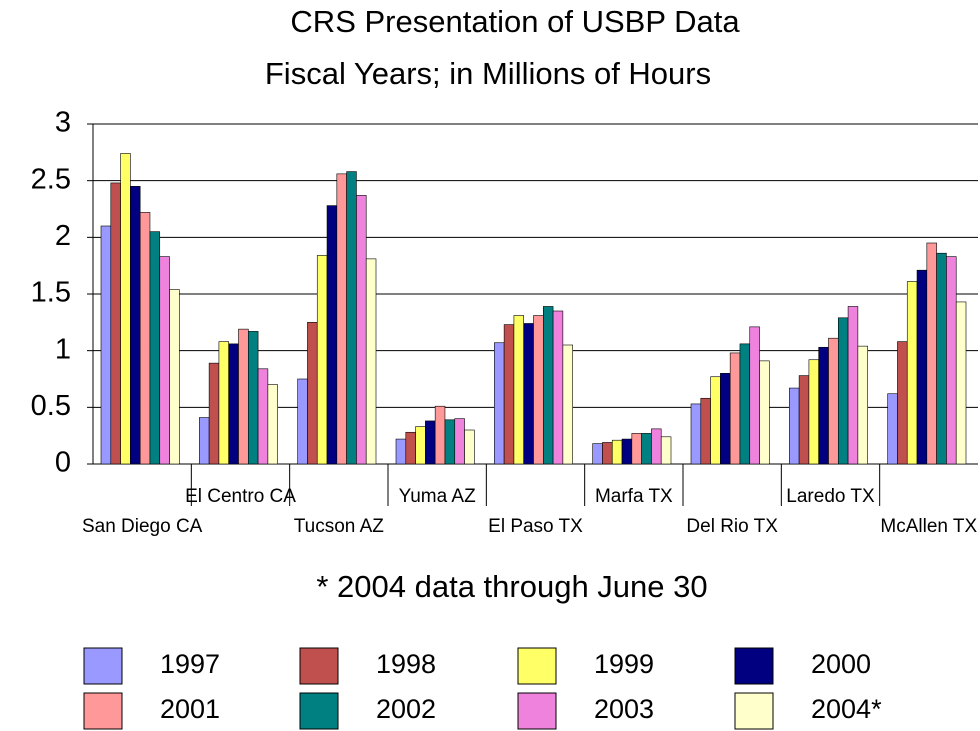  Describe the element at coordinates (928, 526) in the screenshot. I see `x-tick-label: McAllen TX` at that location.